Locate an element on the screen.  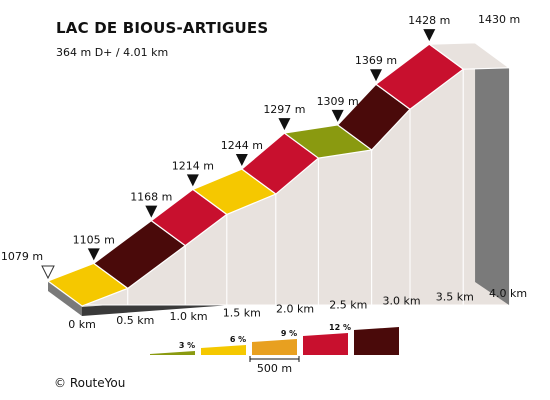
profile-strip-segment is located at coordinates (469, 56).